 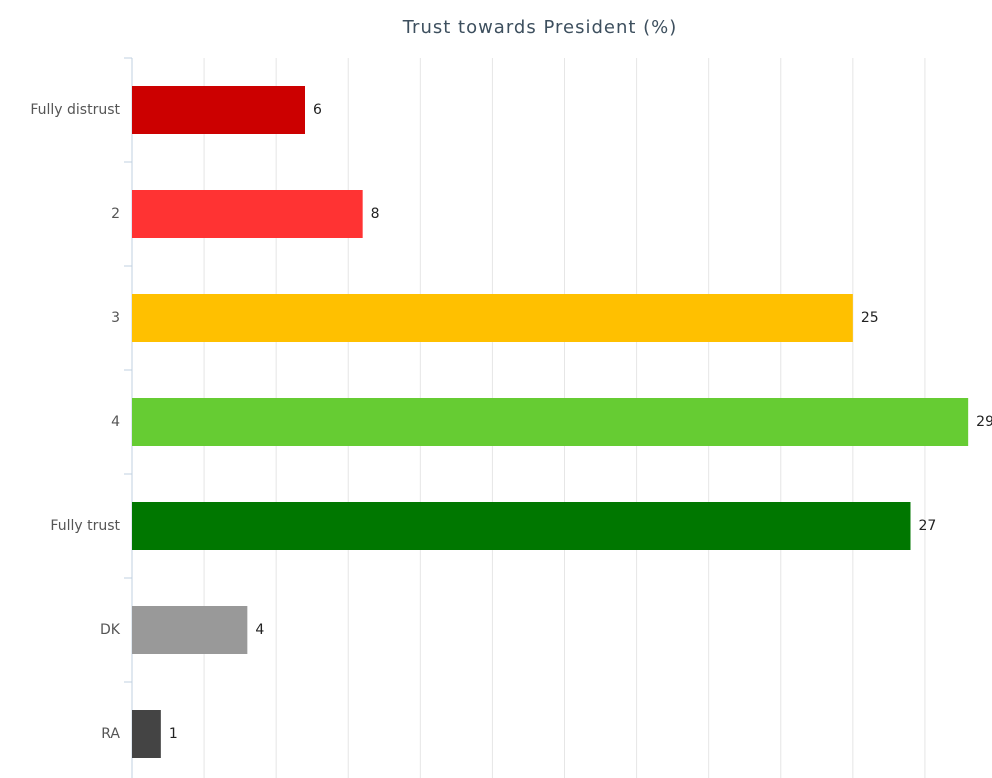 What do you see at coordinates (259, 630) in the screenshot?
I see `data-label: 4` at bounding box center [259, 630].